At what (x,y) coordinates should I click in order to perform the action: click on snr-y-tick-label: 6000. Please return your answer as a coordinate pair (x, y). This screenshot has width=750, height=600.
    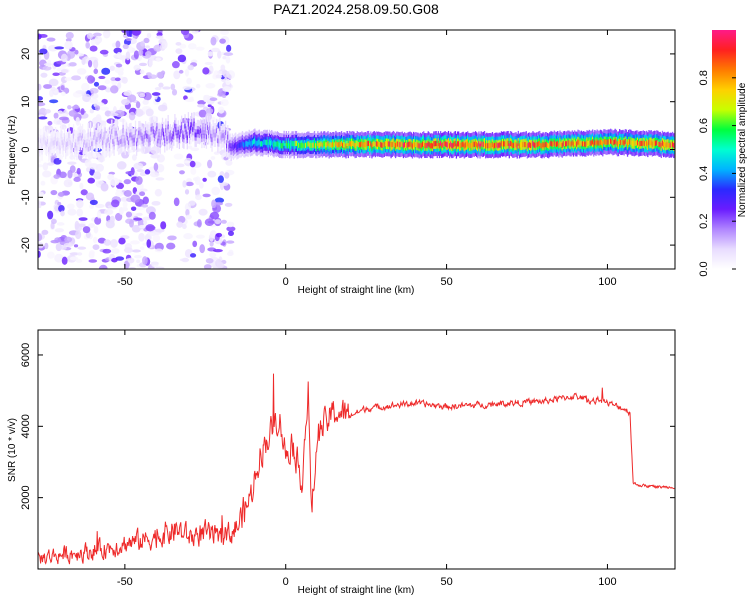
    Looking at the image, I should click on (26, 355).